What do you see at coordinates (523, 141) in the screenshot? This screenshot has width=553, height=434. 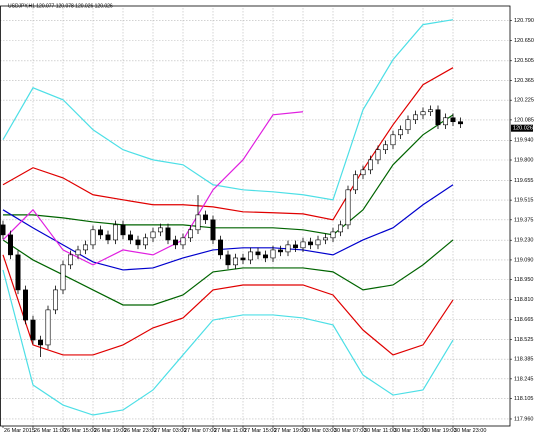 I see `y-tick-label: 119.940` at bounding box center [523, 141].